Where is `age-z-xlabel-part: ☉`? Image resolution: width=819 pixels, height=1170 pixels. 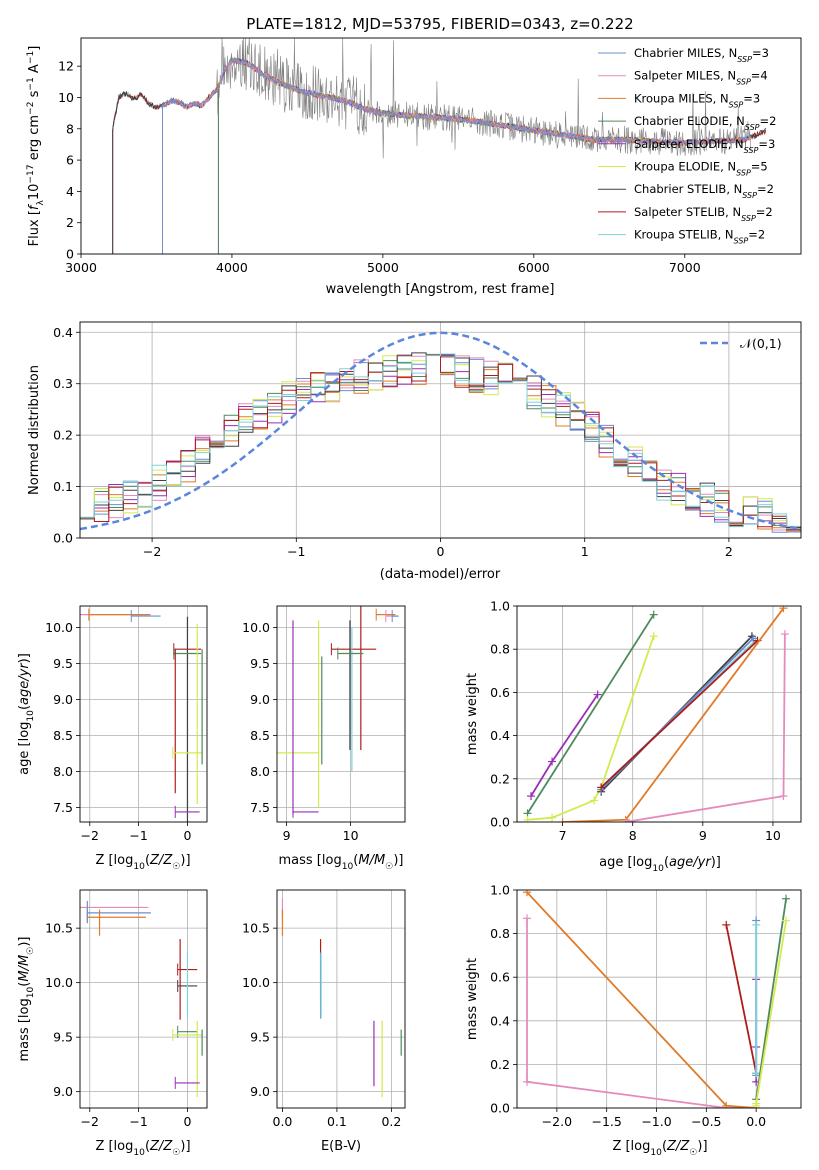
age-z-xlabel-part: ☉ is located at coordinates (176, 867).